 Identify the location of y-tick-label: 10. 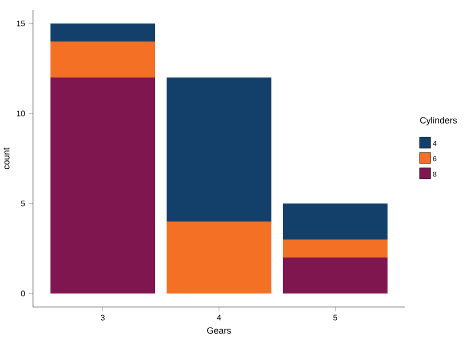
(20, 113).